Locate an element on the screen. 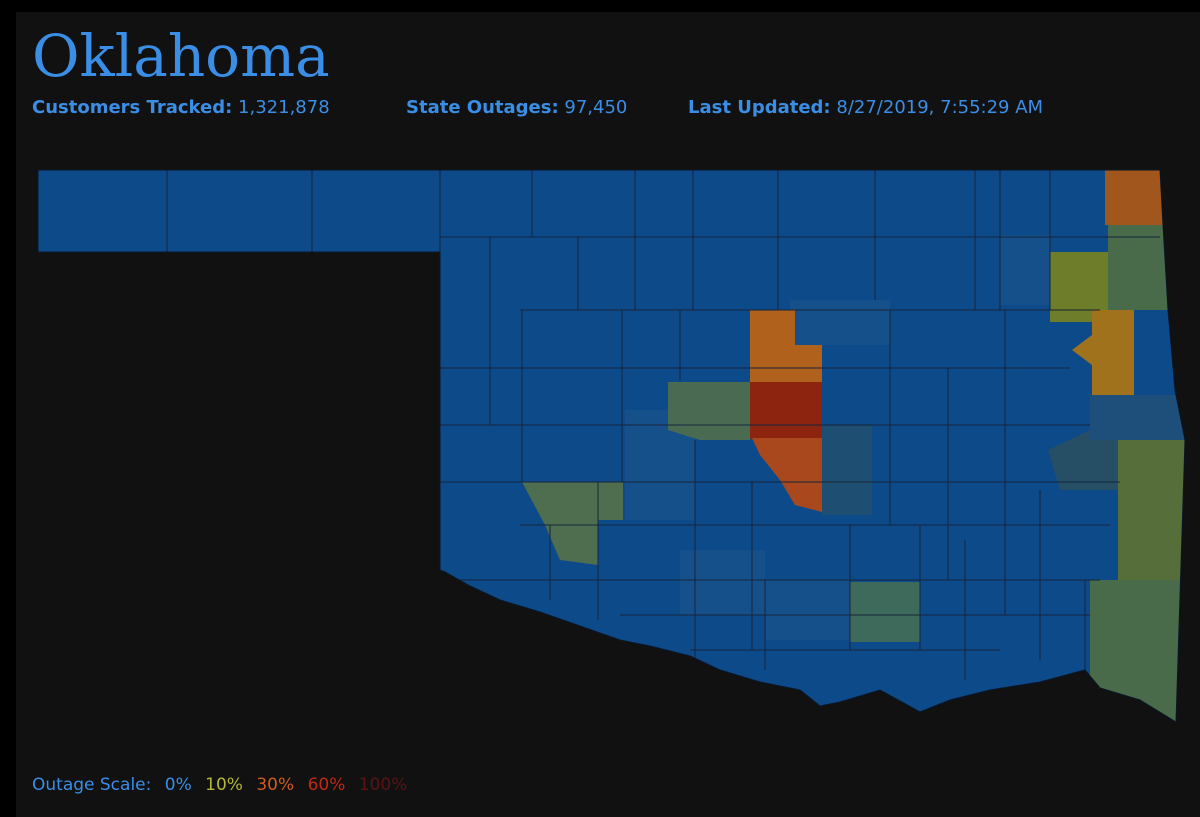  legend-item: 60% is located at coordinates (326, 785).